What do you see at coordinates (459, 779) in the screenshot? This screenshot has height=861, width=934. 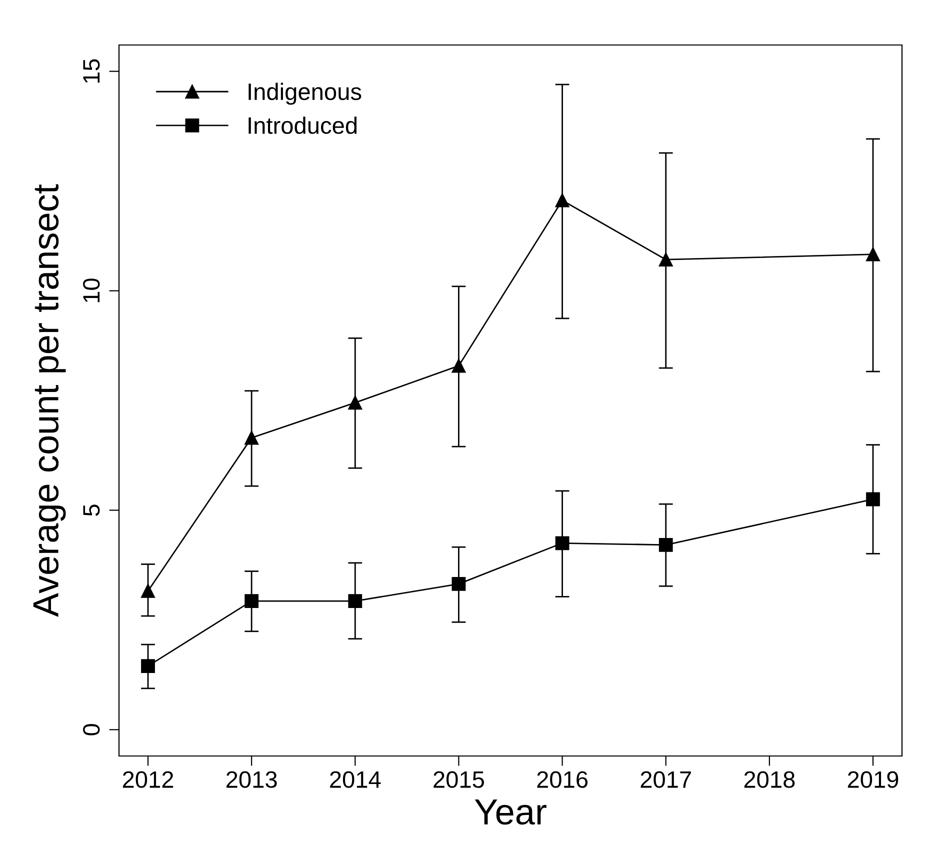 I see `x-tick-label: 2015` at bounding box center [459, 779].